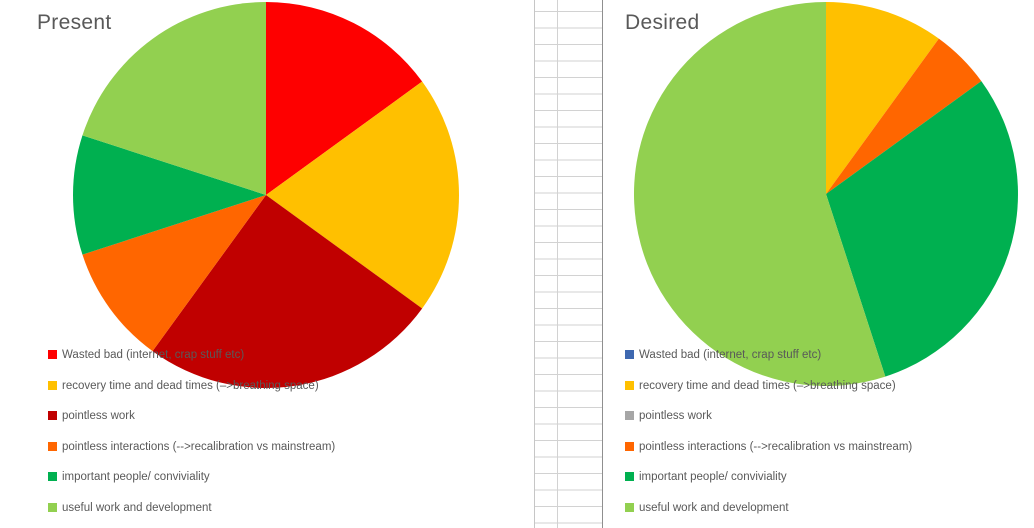 The height and width of the screenshot is (528, 1034). What do you see at coordinates (74, 22) in the screenshot?
I see `chart-title-present: Present` at bounding box center [74, 22].